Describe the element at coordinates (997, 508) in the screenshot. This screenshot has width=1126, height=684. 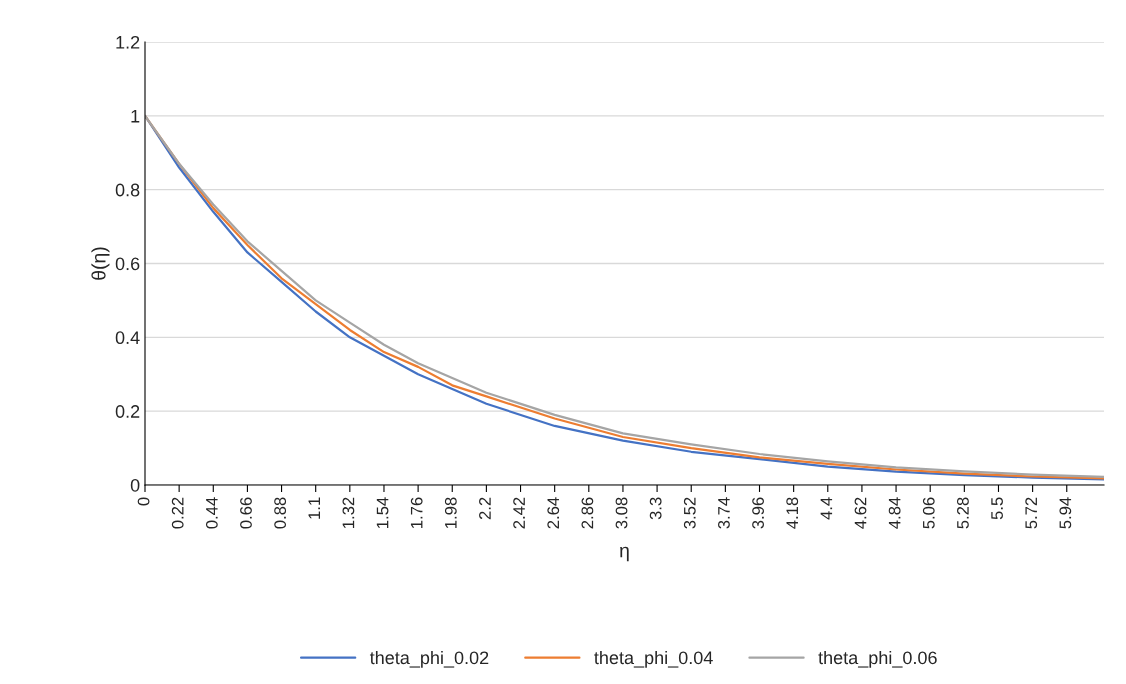
I see `x-tick-label: 5.5` at that location.